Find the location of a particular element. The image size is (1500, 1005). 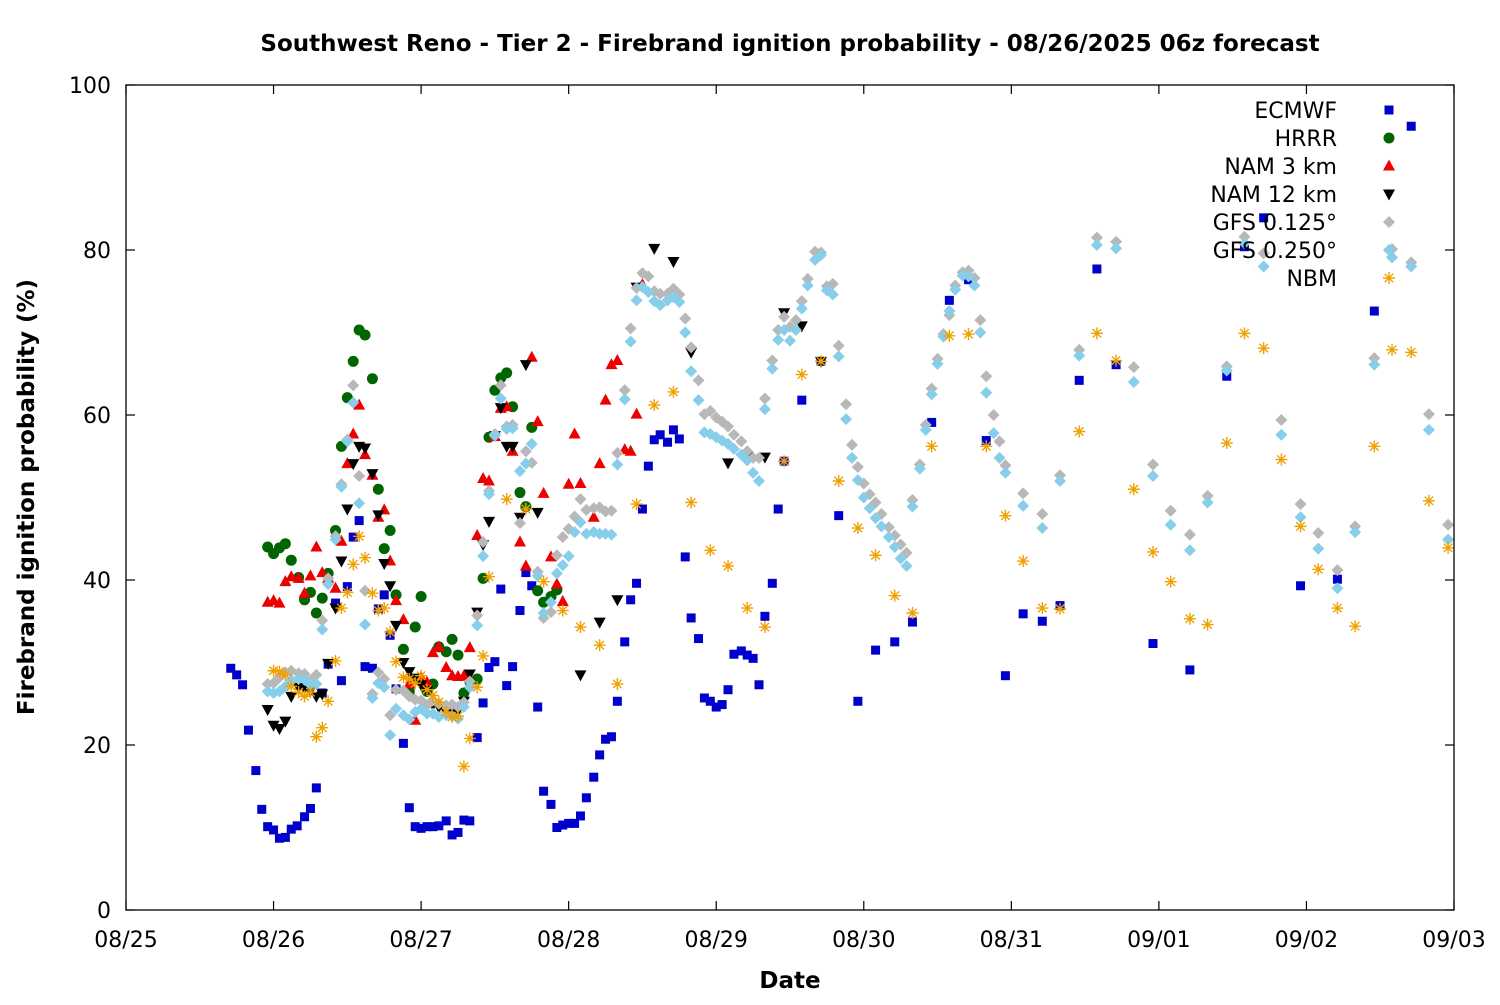

legend-label: NAM 12 km is located at coordinates (1273, 195).